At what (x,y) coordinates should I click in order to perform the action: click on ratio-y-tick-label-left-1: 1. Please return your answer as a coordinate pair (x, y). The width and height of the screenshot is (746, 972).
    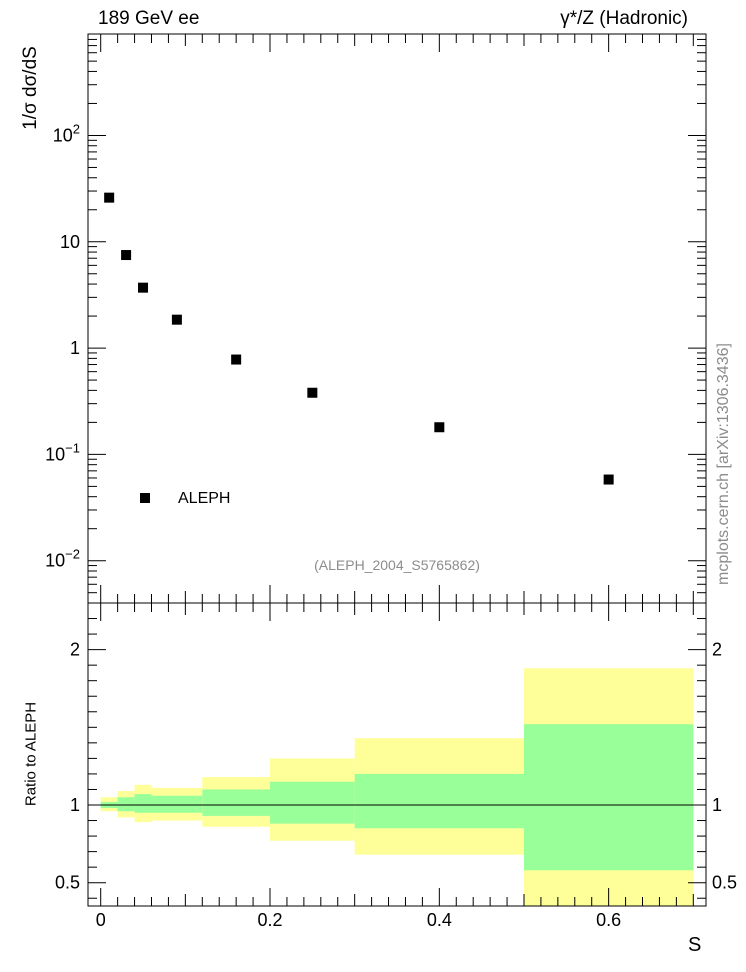
    Looking at the image, I should click on (75, 805).